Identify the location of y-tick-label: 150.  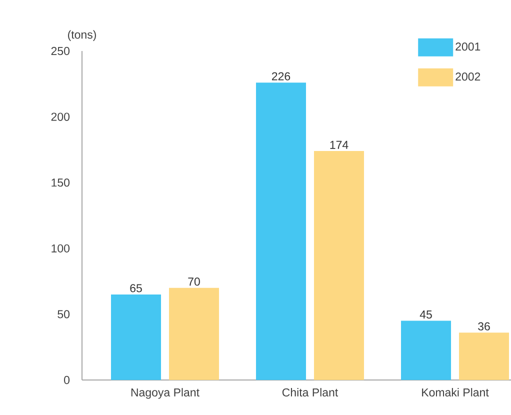
(61, 182).